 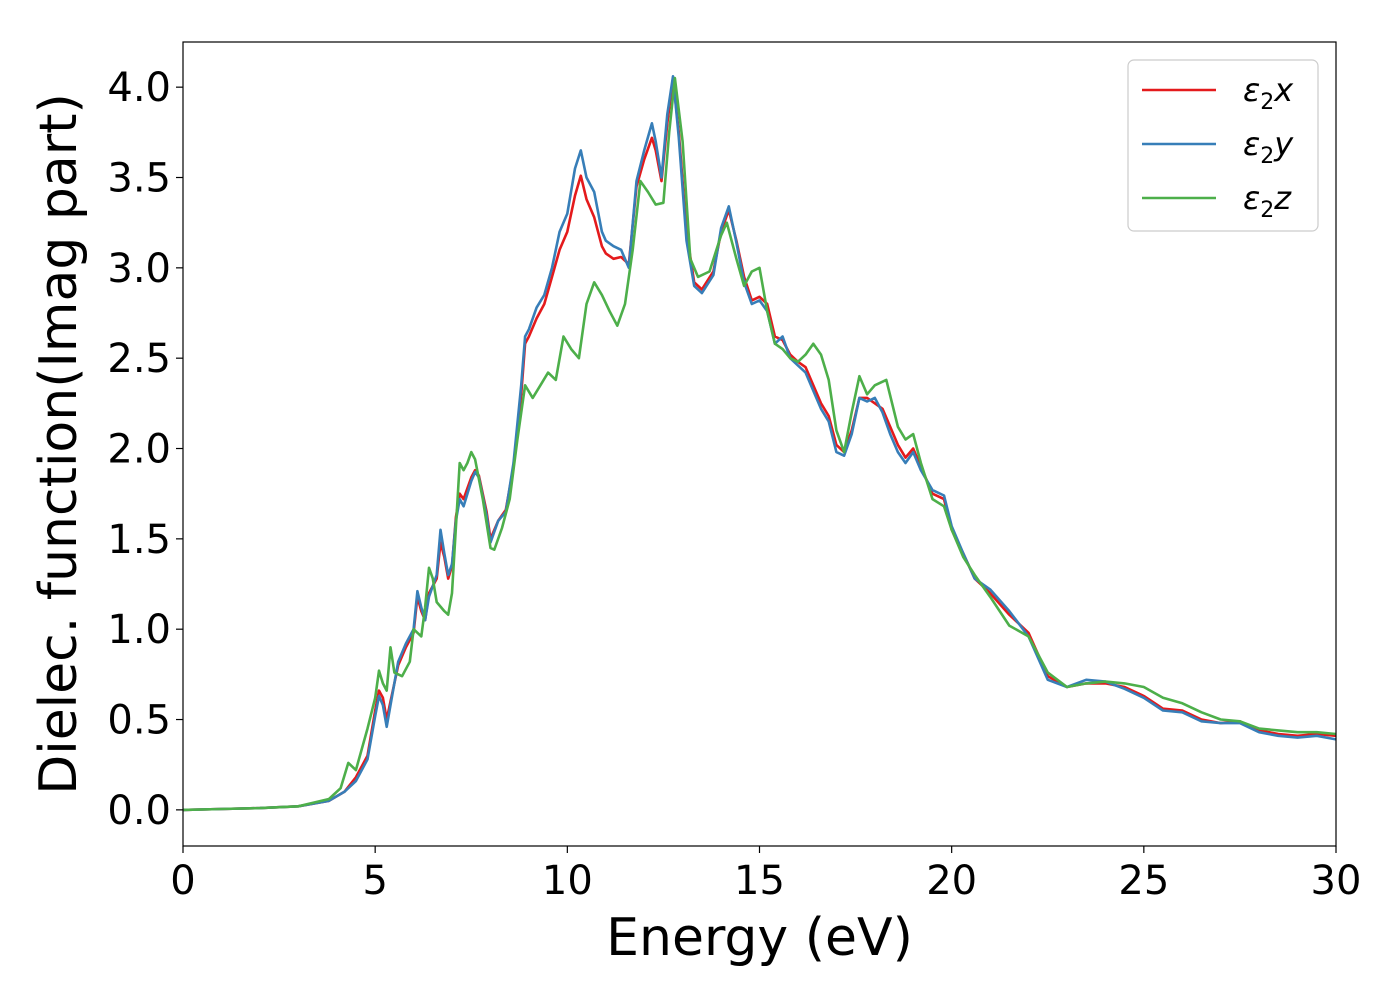 What do you see at coordinates (139, 88) in the screenshot?
I see `y-tick-label: 4.0` at bounding box center [139, 88].